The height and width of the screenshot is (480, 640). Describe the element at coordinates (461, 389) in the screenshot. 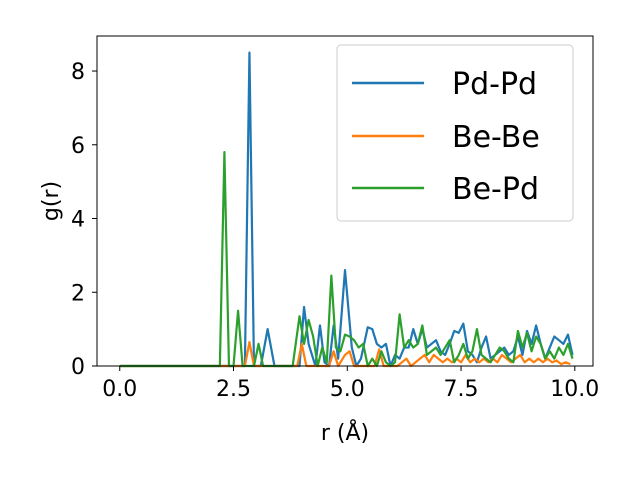

I see `x-tick-label: 7.5` at that location.